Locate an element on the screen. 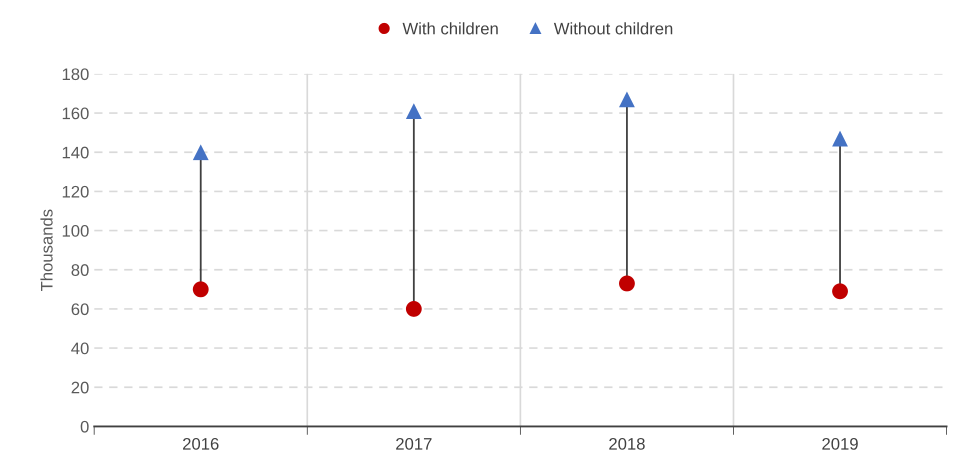  y-axis-title: Thousands is located at coordinates (46, 251).